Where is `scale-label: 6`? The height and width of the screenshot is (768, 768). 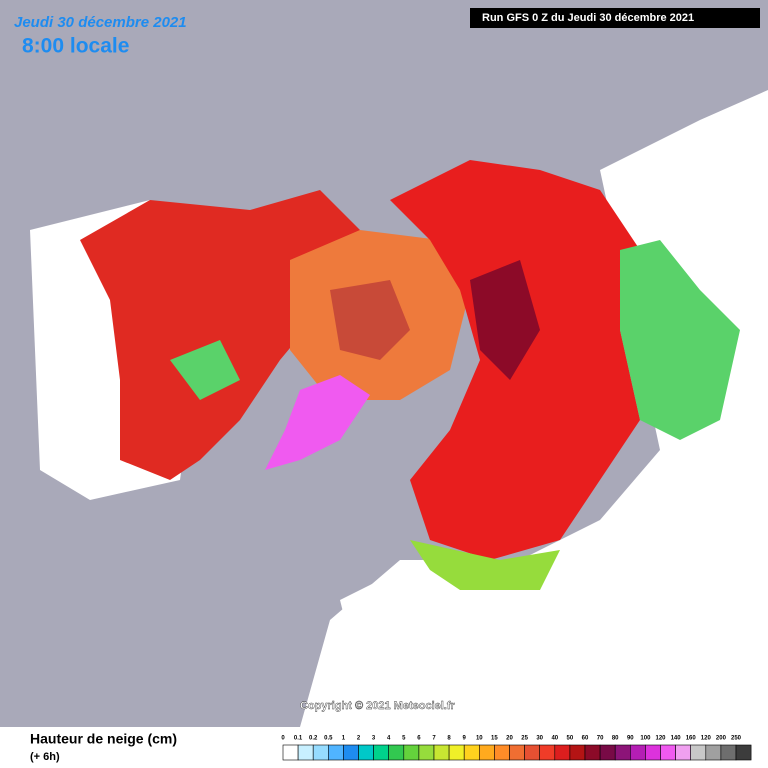
scale-label: 6 is located at coordinates (419, 739).